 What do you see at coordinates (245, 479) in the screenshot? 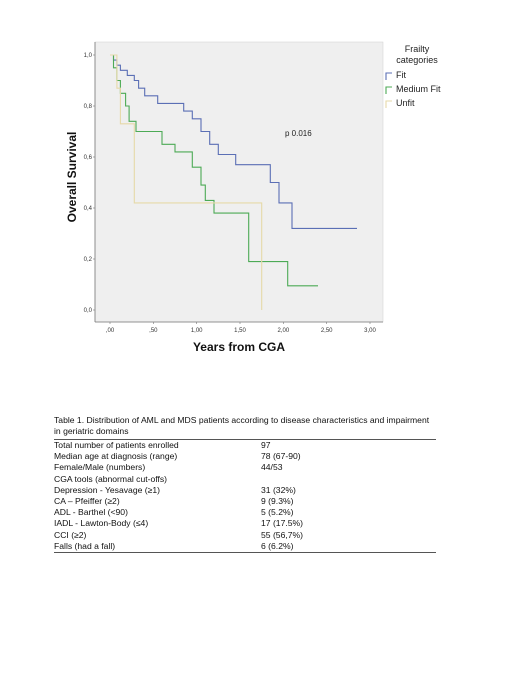
I see `table-row: CGA tools (abnormal cut-offs)` at bounding box center [245, 479].